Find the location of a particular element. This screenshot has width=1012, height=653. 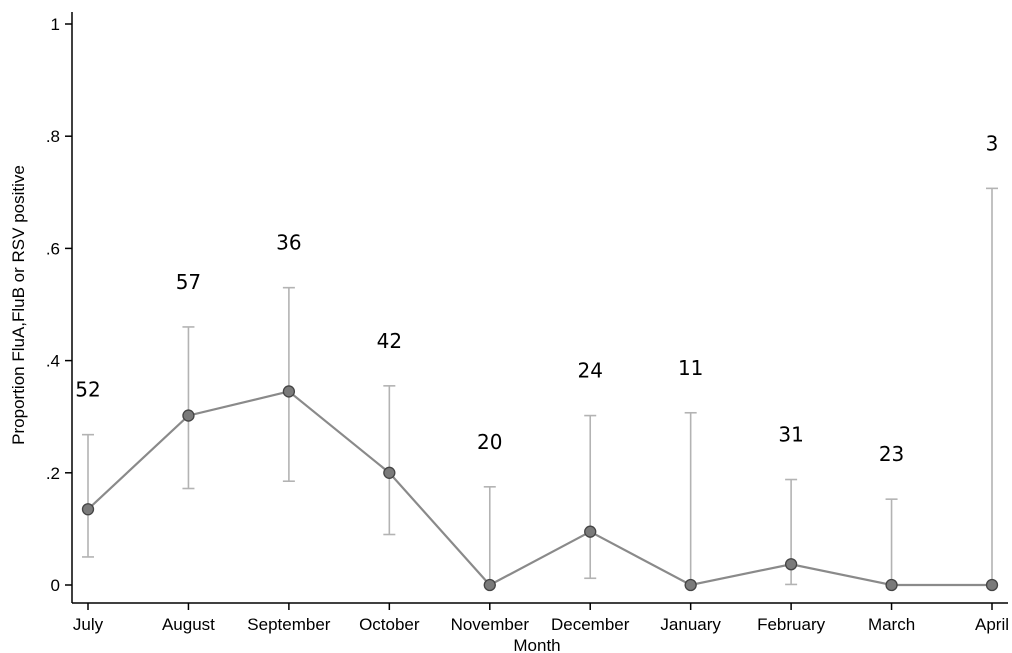

data-label: 57 is located at coordinates (188, 282).